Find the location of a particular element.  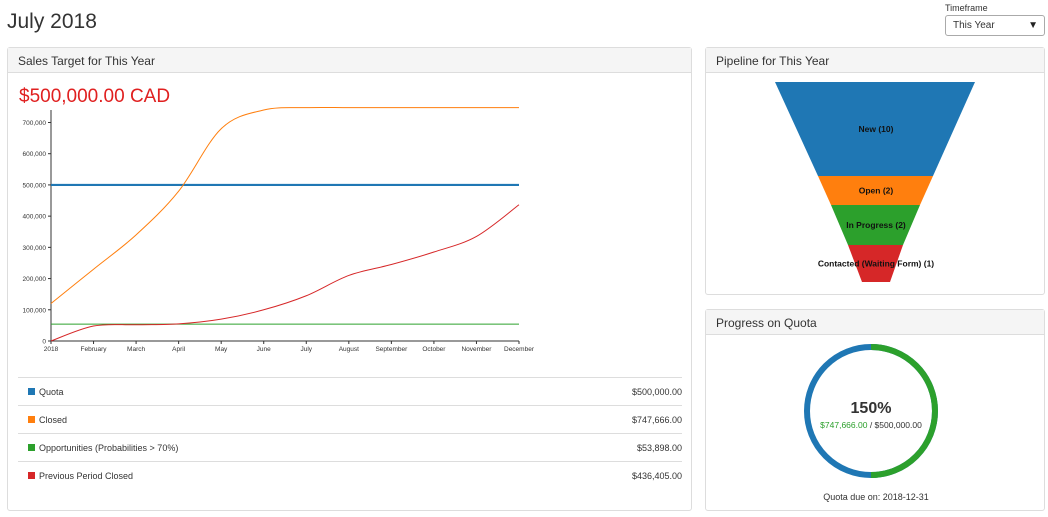

legend-entry: Quota is located at coordinates (46, 392).